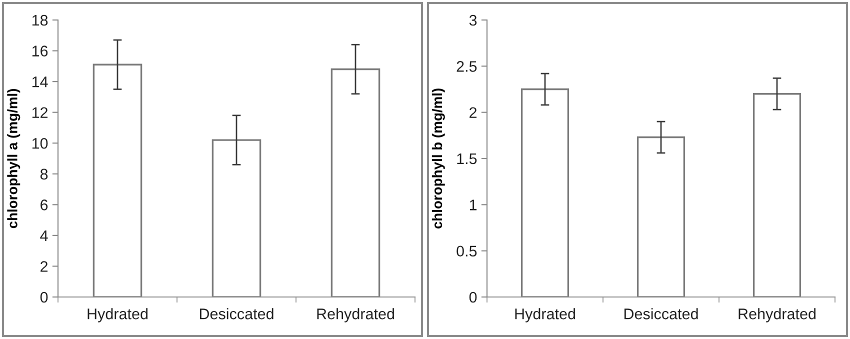 The width and height of the screenshot is (850, 339). Describe the element at coordinates (44, 205) in the screenshot. I see `y-tick-label: 6` at that location.